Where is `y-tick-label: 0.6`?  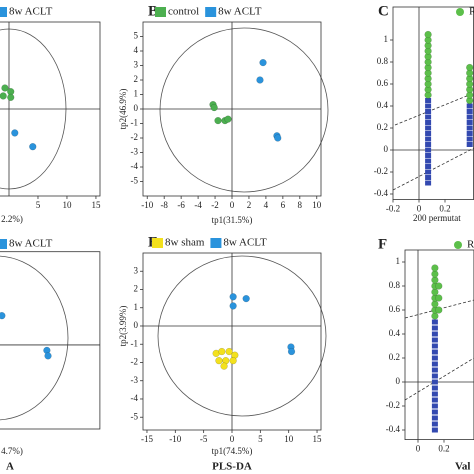 y-tick-label: 0.6 is located at coordinates (383, 83).